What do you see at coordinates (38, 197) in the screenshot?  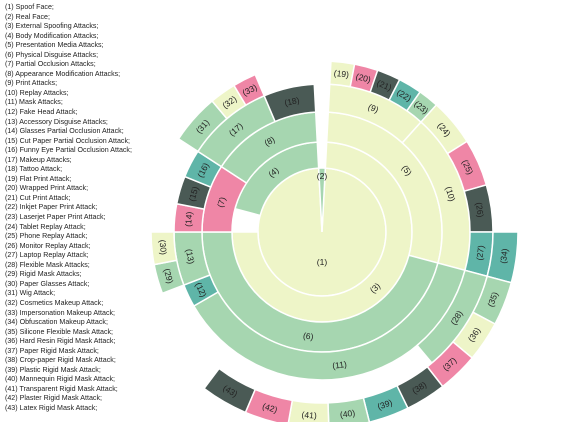 I see `legend-item: (21) Cut Print Attack;` at bounding box center [38, 197].